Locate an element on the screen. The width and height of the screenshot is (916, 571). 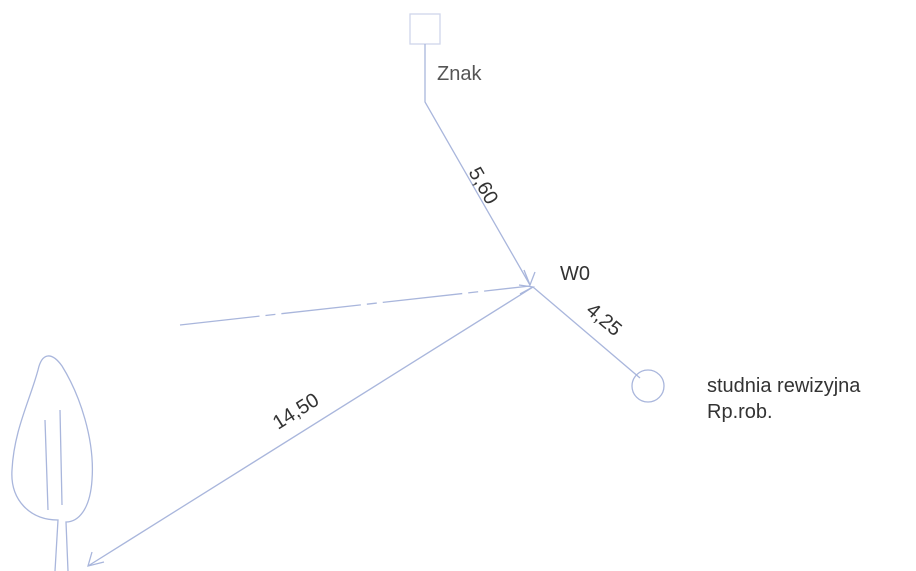
tree-detail is located at coordinates (53, 460).